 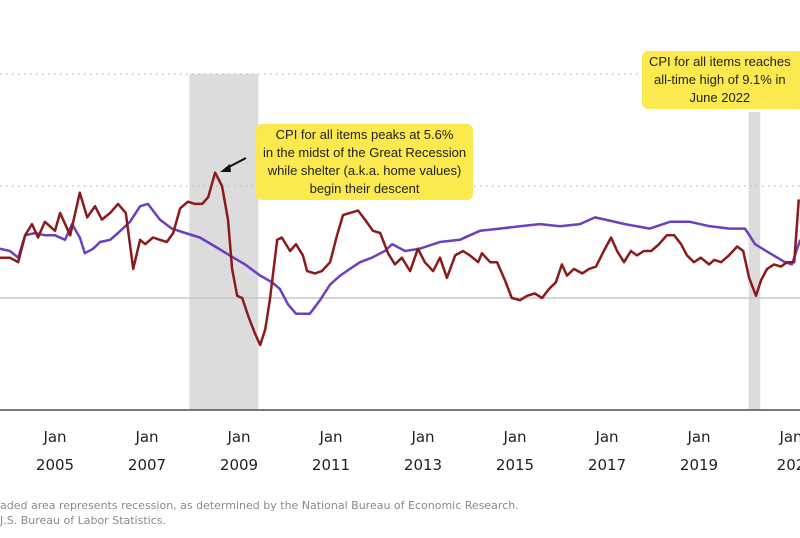 What do you see at coordinates (239, 451) in the screenshot?
I see `x-tick: Jan 2009` at bounding box center [239, 451].